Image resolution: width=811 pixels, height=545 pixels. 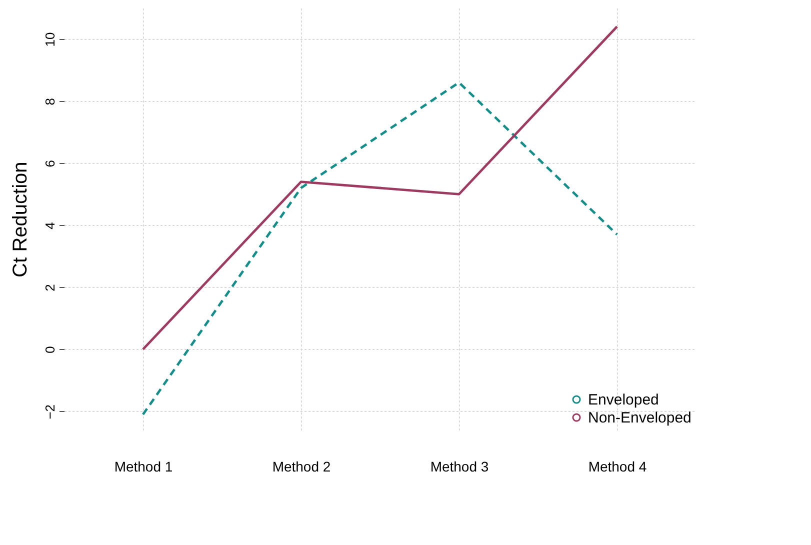 I want to click on y-tick-label: 0, so click(x=50, y=350).